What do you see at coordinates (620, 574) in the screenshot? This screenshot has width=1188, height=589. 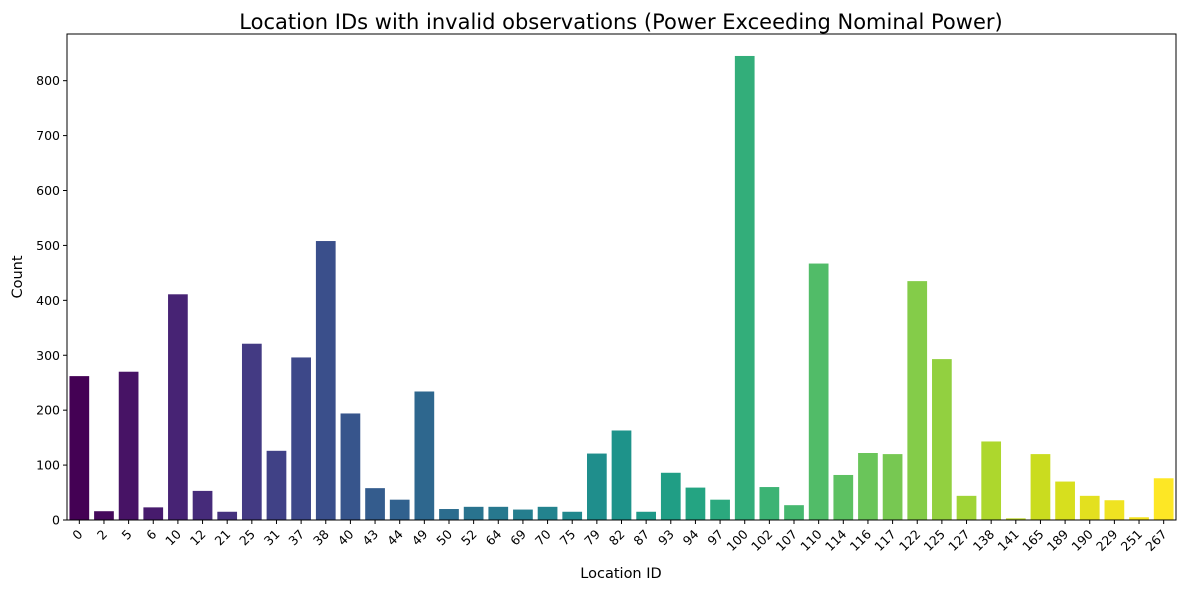 I see `x-axis-label: Location ID` at bounding box center [620, 574].